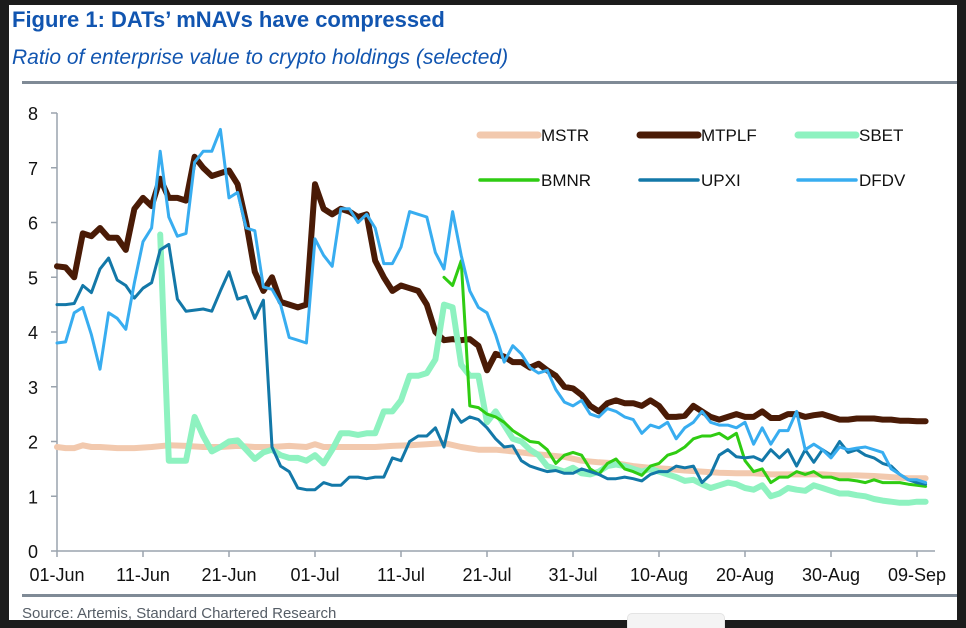 The image size is (966, 628). I want to click on legend-item-sbet: SBET, so click(848, 135).